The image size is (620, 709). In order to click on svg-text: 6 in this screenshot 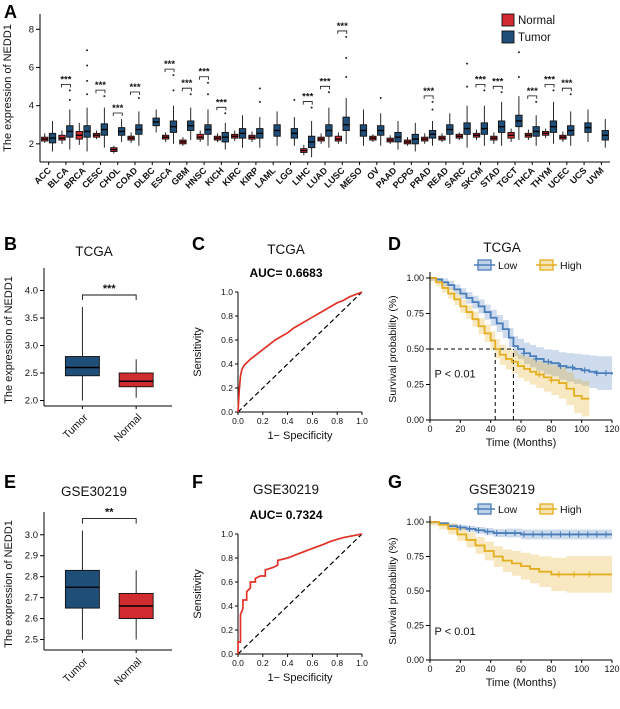, I will do `click(31, 67)`.